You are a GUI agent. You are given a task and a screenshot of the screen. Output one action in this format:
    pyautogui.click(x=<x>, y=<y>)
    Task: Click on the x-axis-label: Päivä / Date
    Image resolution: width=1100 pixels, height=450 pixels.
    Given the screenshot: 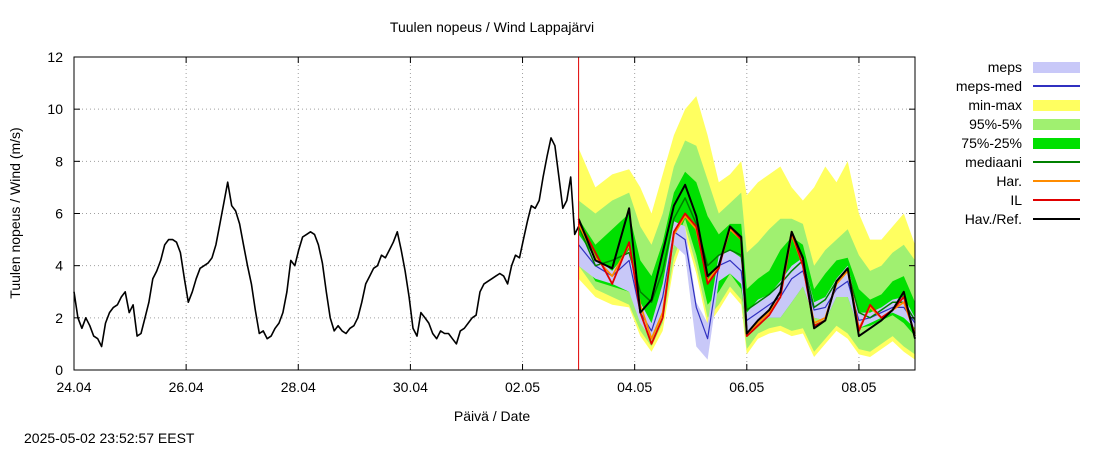 What is the action you would take?
    pyautogui.click(x=492, y=416)
    